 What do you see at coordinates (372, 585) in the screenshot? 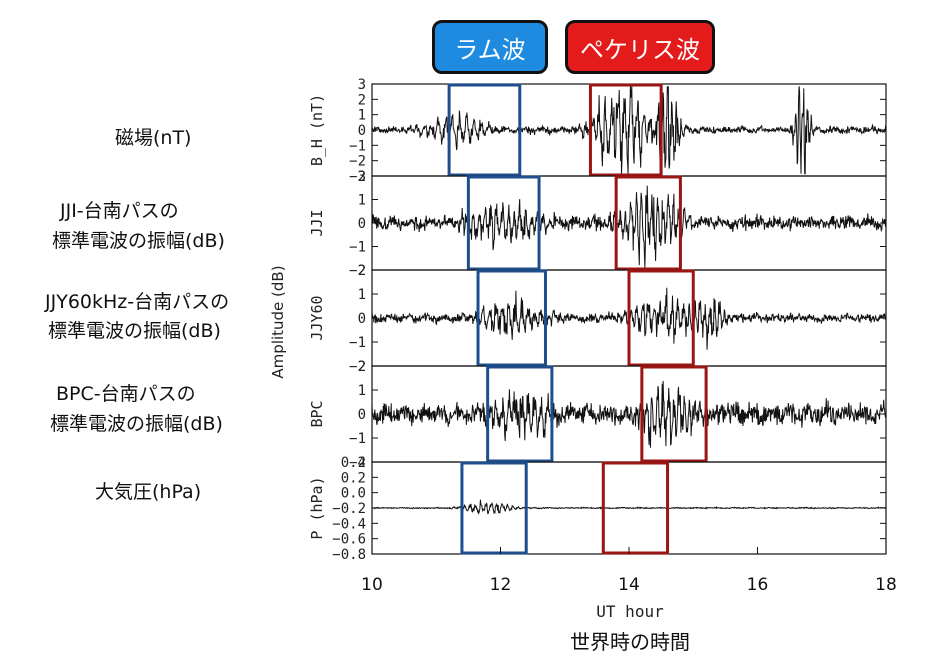
I see `x-tick-label-0: 10` at bounding box center [372, 585].